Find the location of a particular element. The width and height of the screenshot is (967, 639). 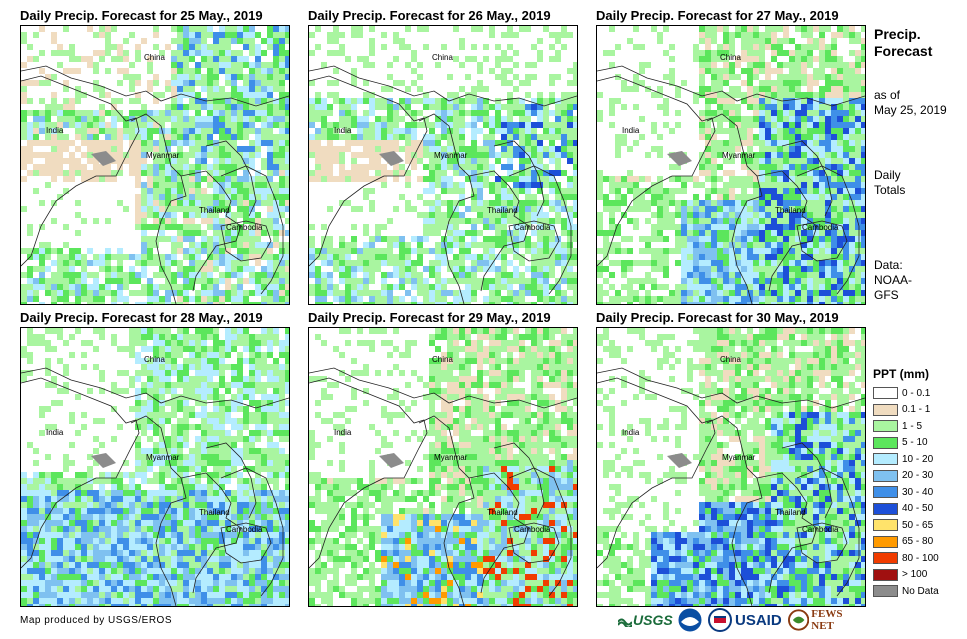

legend-label: 10 - 20 is located at coordinates (918, 459).